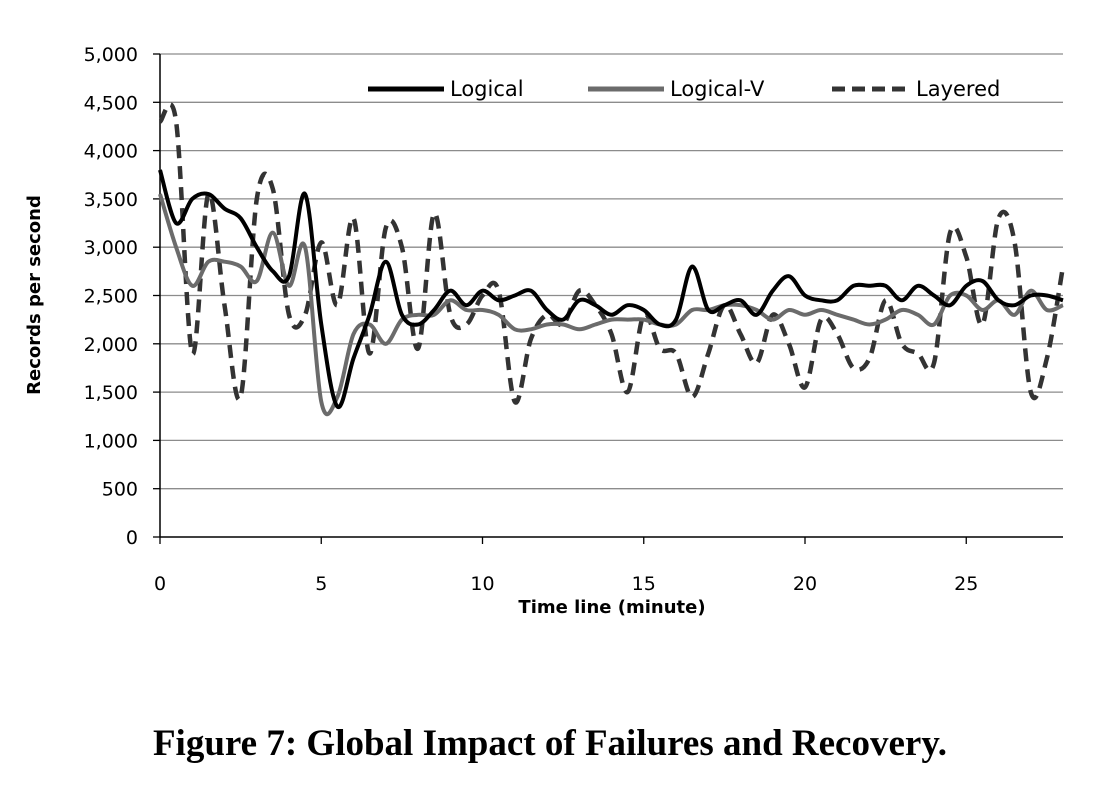 The image size is (1100, 790). Describe the element at coordinates (966, 584) in the screenshot. I see `x-tick-label: 25` at that location.